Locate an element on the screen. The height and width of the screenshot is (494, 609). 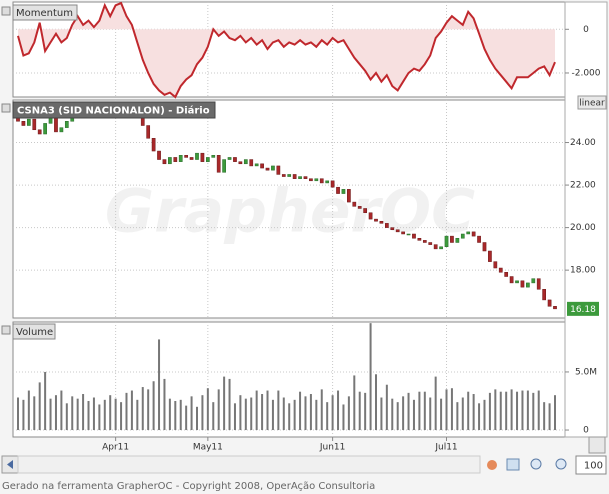
zoom-in is located at coordinates (536, 464).